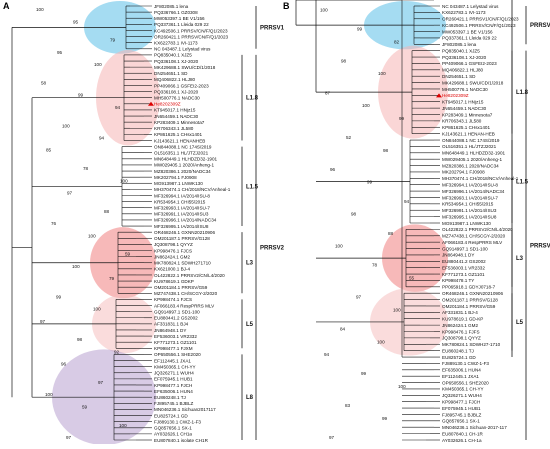 Image resolution: width=550 pixels, height=449 pixels. What do you see at coordinates (462, 319) in the screenshot?
I see `taxon-label: KU978619.1 GD-KP` at bounding box center [462, 319].